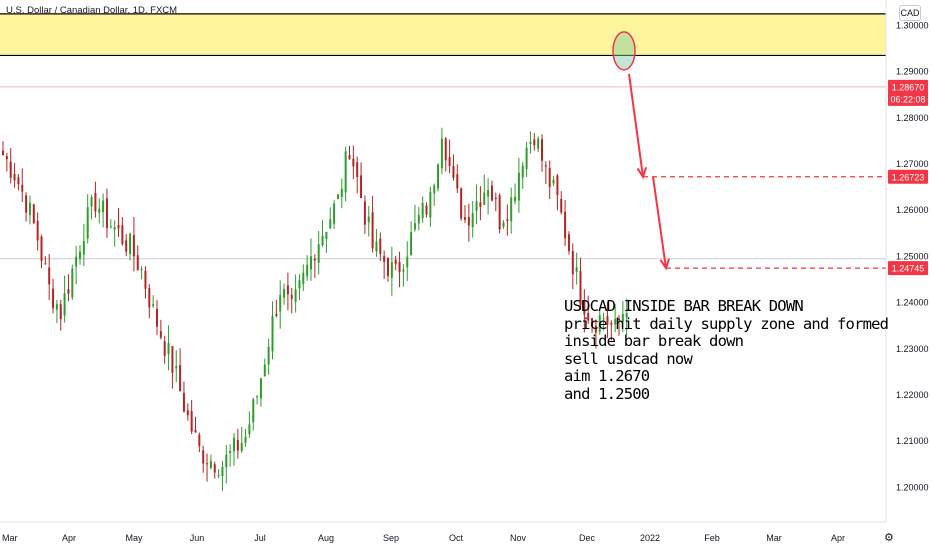  Describe the element at coordinates (912, 25) in the screenshot. I see `y-tick-label: 1.30000` at that location.